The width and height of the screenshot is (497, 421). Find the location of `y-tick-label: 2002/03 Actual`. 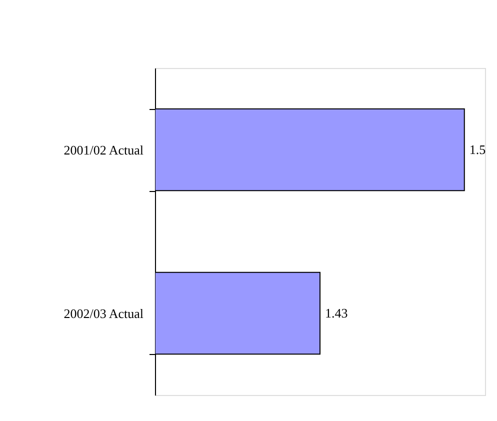

y-tick-label: 2002/03 Actual is located at coordinates (104, 313).